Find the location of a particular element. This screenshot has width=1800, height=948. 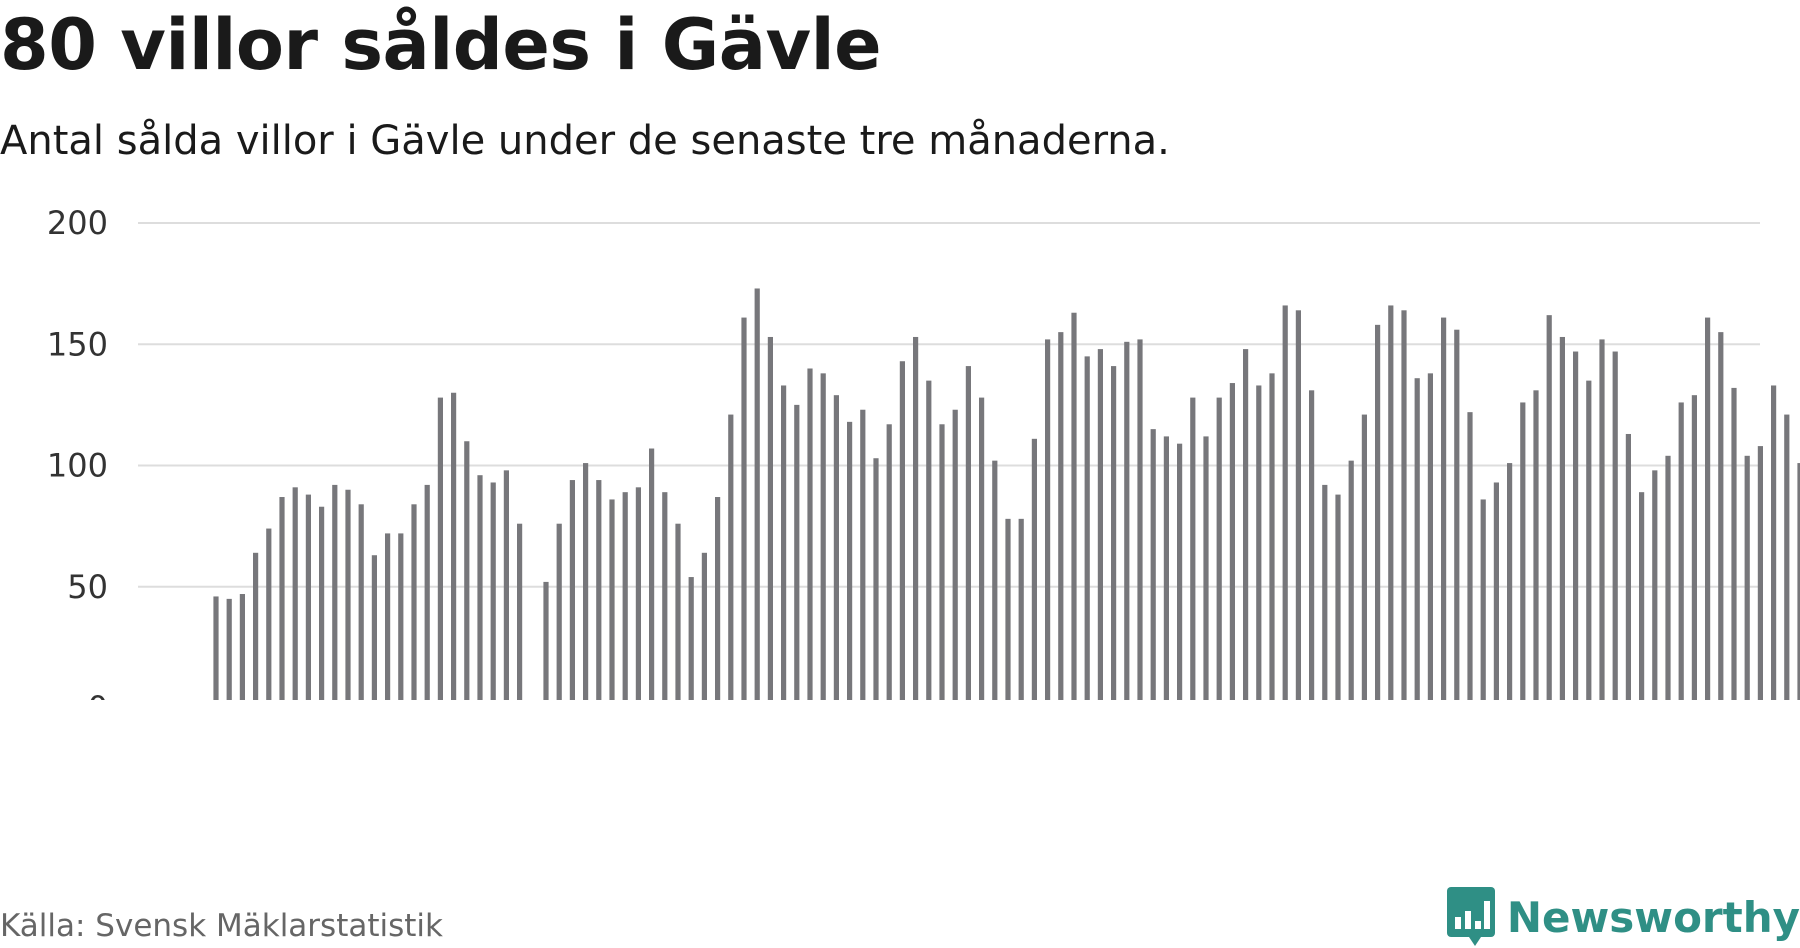

y-tick-label: 0 is located at coordinates (98, 694).